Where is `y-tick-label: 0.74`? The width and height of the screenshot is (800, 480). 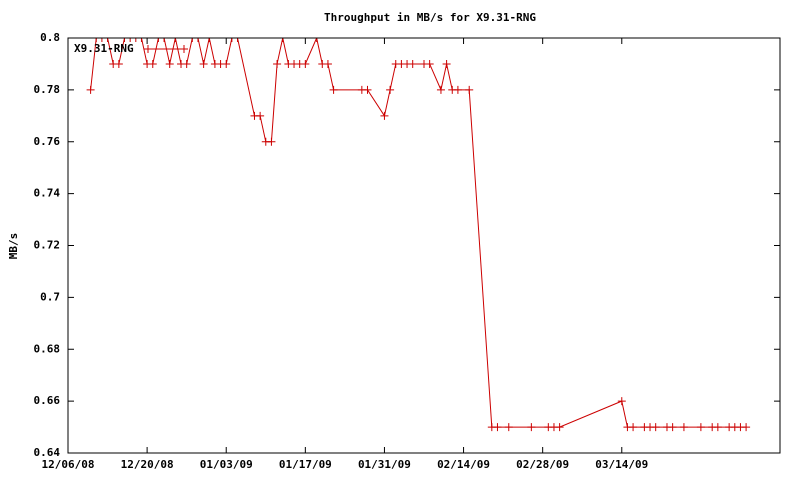 y-tick-label: 0.74 is located at coordinates (47, 193).